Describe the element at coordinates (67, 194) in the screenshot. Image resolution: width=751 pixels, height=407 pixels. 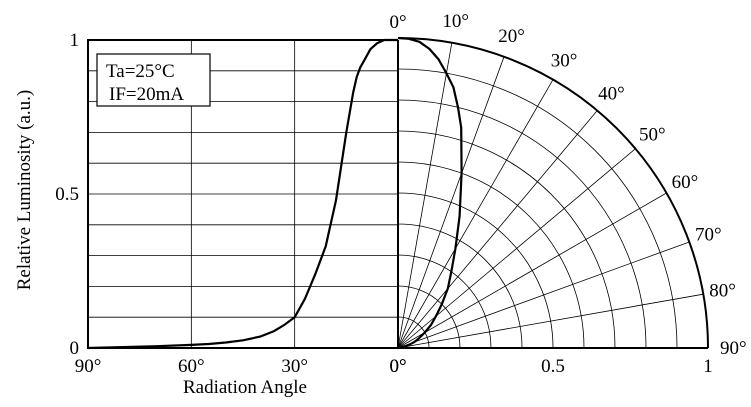
I see `y-tick-label: 0.5` at that location.